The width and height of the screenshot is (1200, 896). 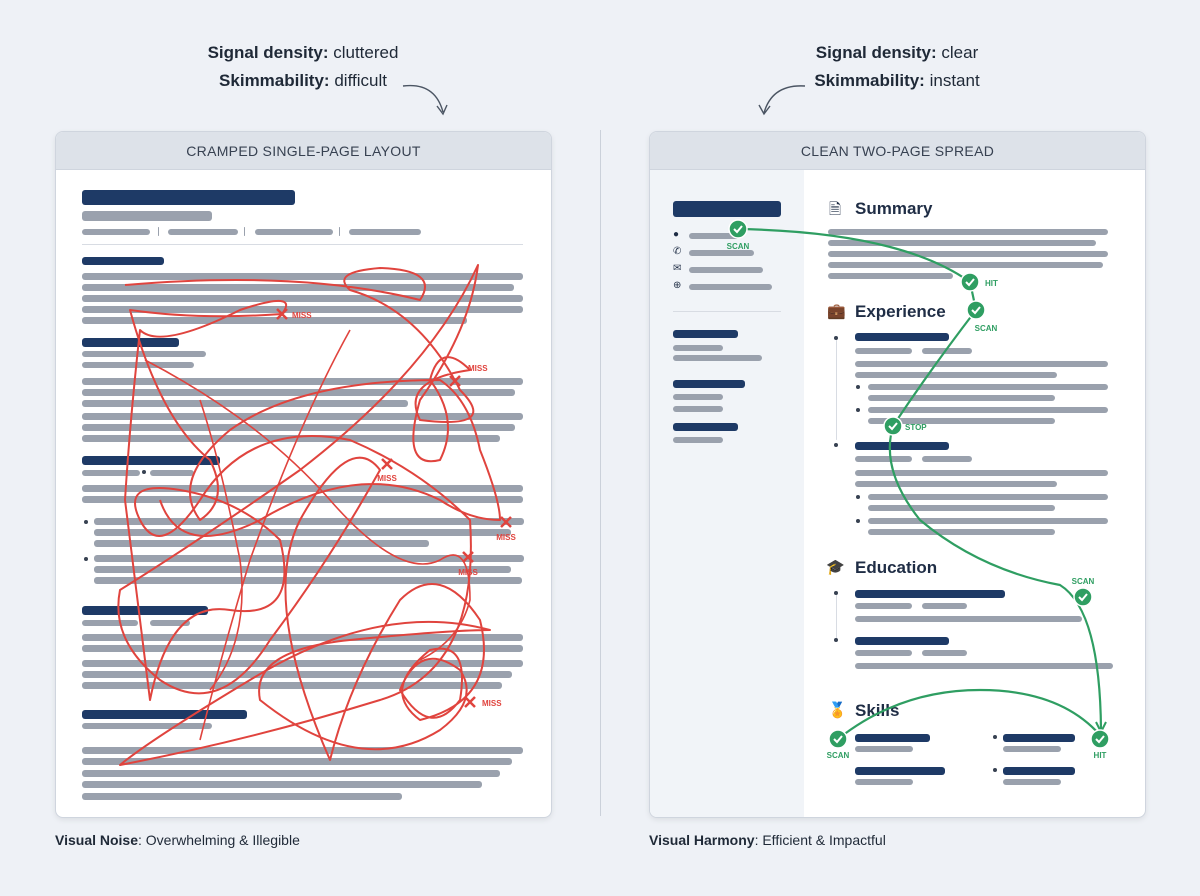 I want to click on section-skills: Skills, so click(x=877, y=710).